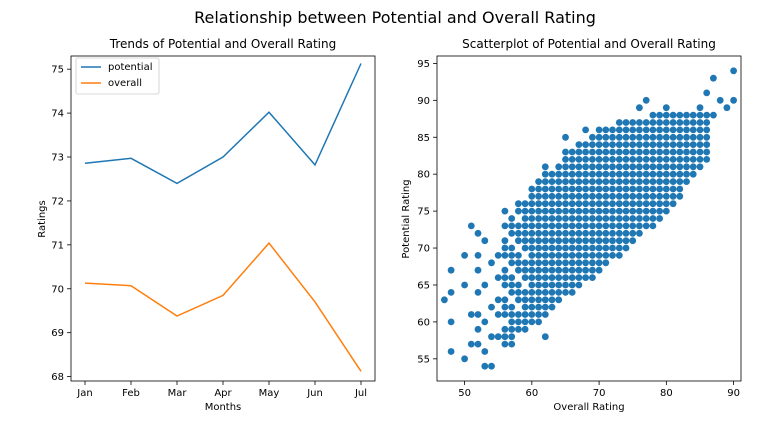 This screenshot has height=432, width=776. What do you see at coordinates (406, 218) in the screenshot?
I see `scatter-chart-ylabel: Potential Rating` at bounding box center [406, 218].